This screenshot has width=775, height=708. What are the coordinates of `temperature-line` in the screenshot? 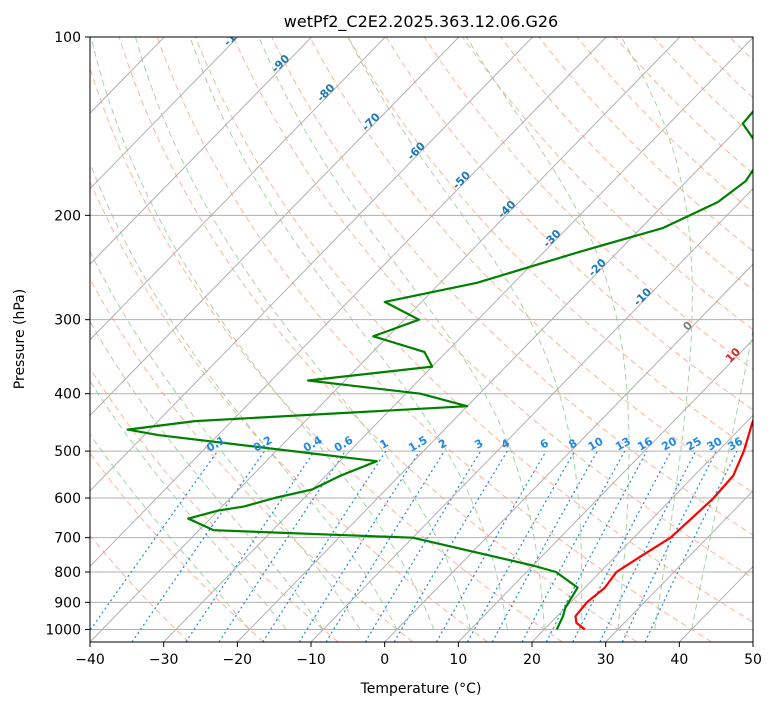 It's located at (663, 524).